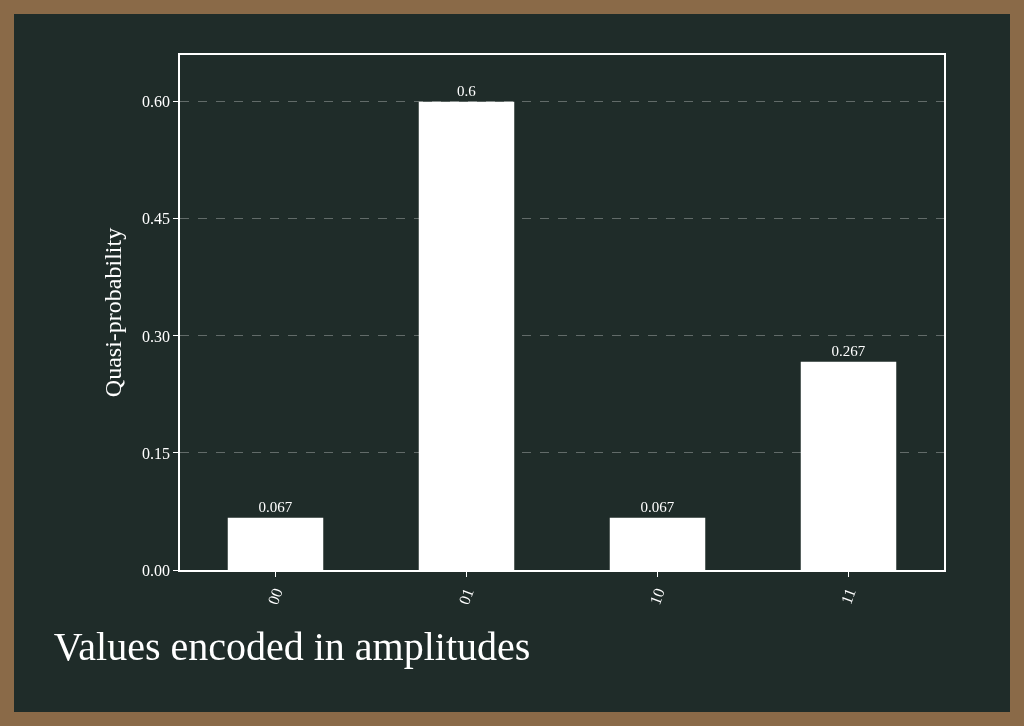 This screenshot has height=726, width=1024. What do you see at coordinates (466, 90) in the screenshot?
I see `data-label: 0.6` at bounding box center [466, 90].